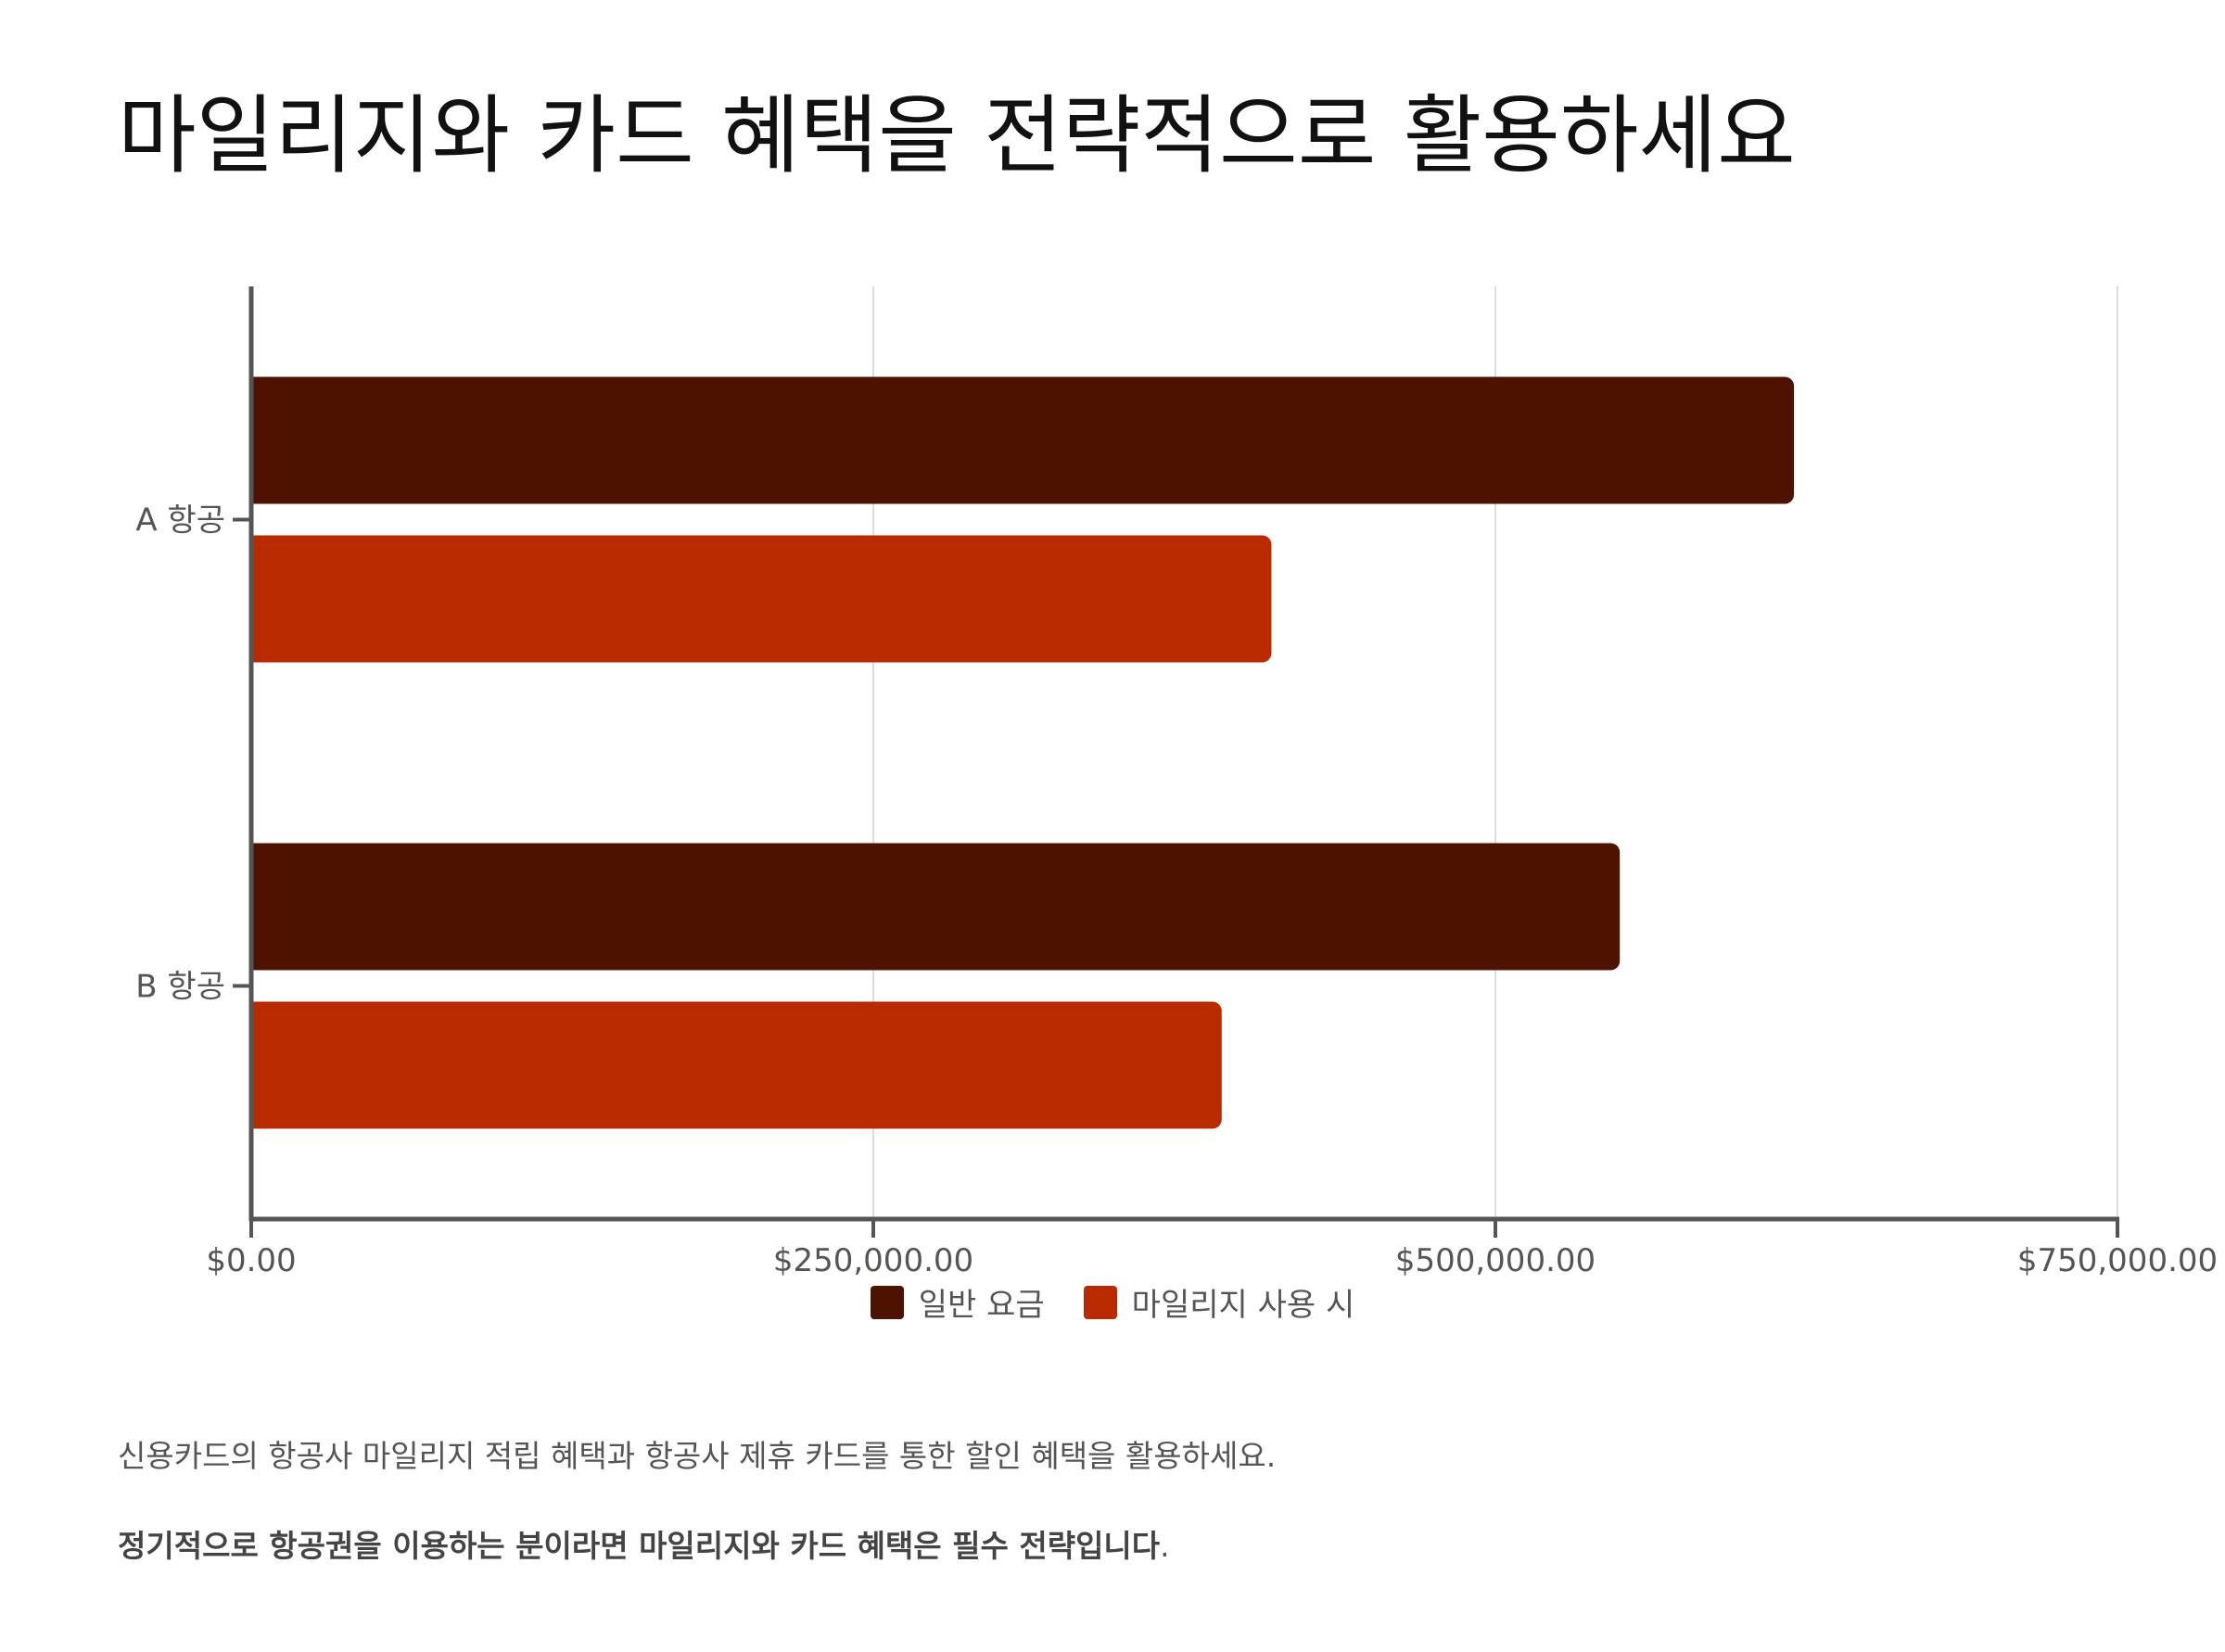  Describe the element at coordinates (180, 521) in the screenshot. I see `y-tick-label: A 항공` at that location.